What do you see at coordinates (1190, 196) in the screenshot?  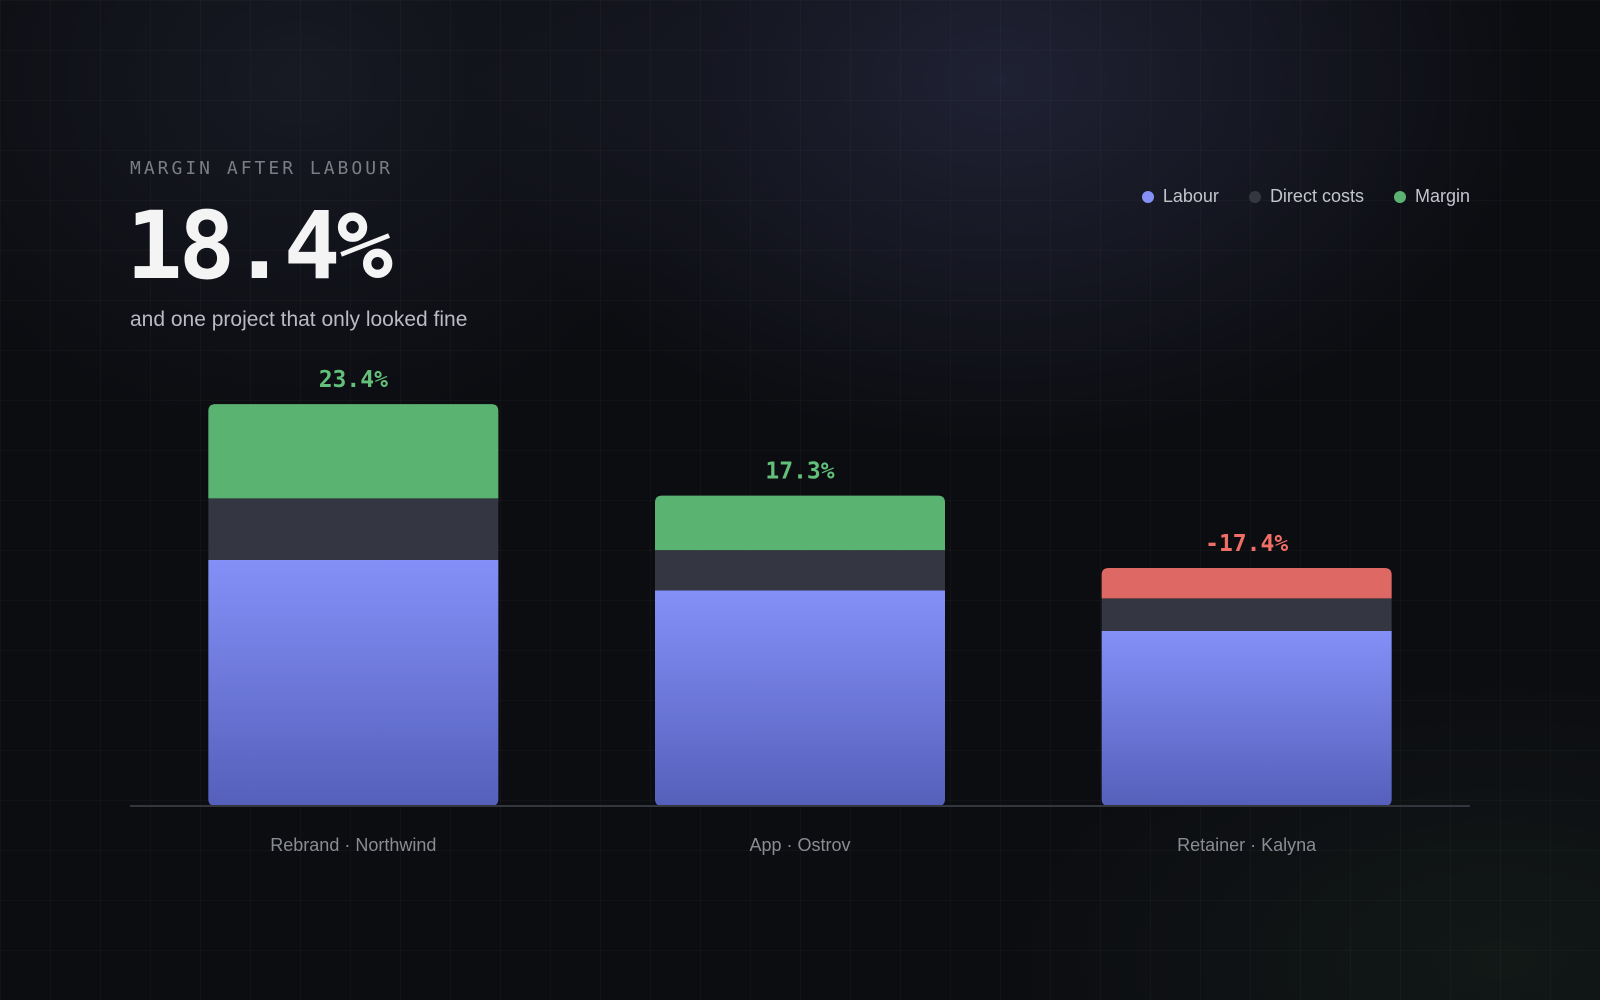 I see `legend-label-labour: Labour` at bounding box center [1190, 196].